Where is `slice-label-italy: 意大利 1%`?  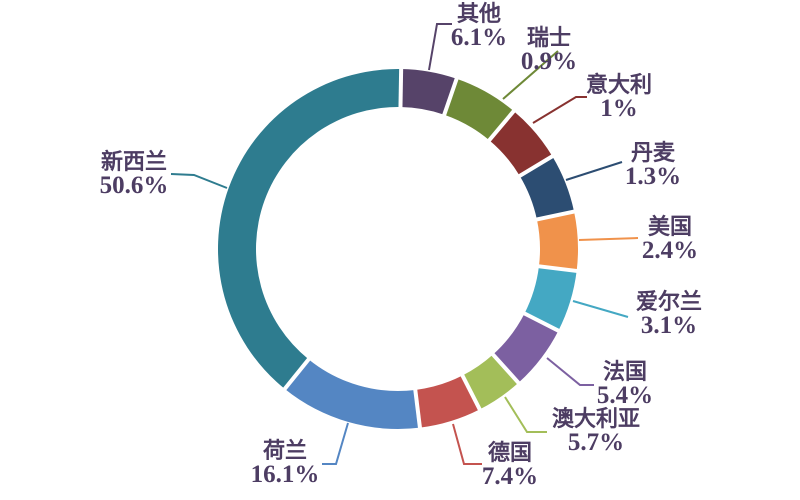 slice-label-italy: 意大利 1% is located at coordinates (619, 97).